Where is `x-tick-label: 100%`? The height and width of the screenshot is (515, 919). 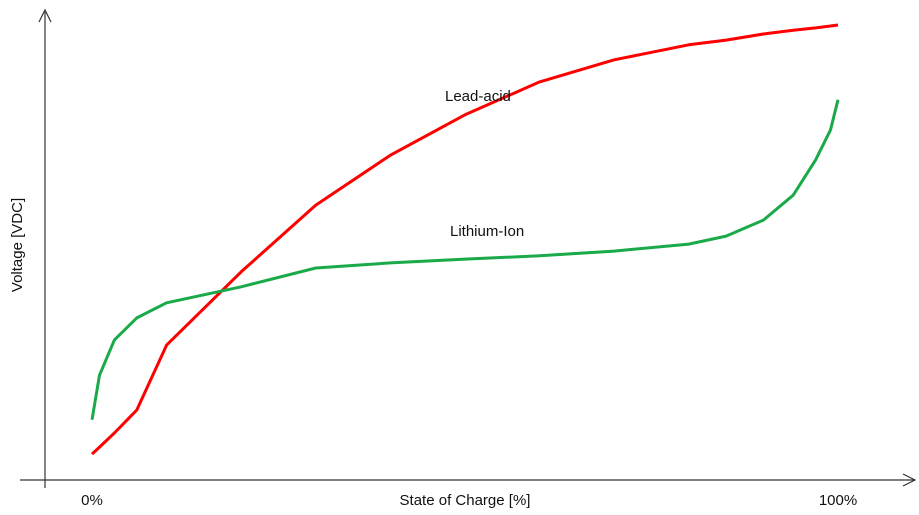 x-tick-label: 100% is located at coordinates (838, 500).